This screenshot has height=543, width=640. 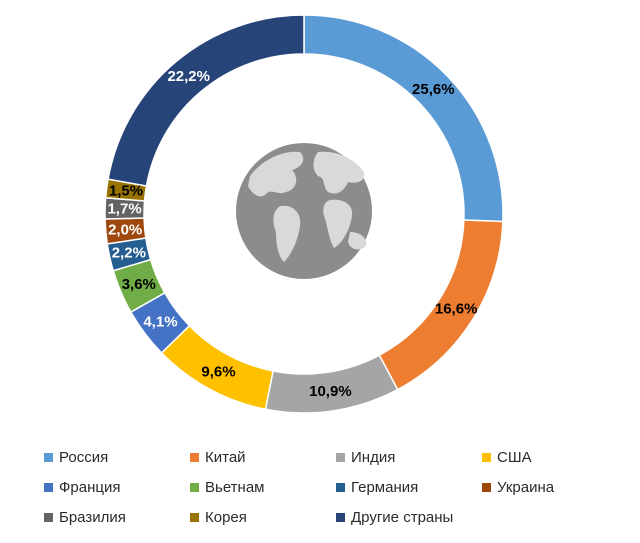 What do you see at coordinates (218, 371) in the screenshot?
I see `slice-label-3: 9,6%` at bounding box center [218, 371].